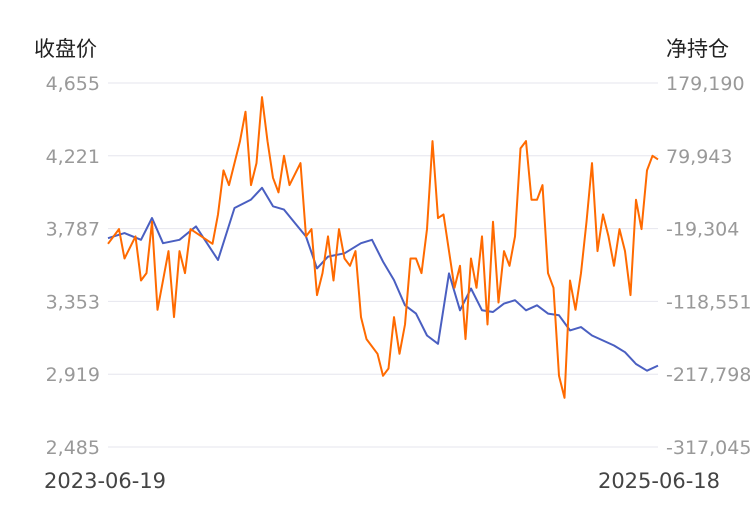 The image size is (750, 510). What do you see at coordinates (708, 448) in the screenshot?
I see `right-tick-label: -317,045` at bounding box center [708, 448].